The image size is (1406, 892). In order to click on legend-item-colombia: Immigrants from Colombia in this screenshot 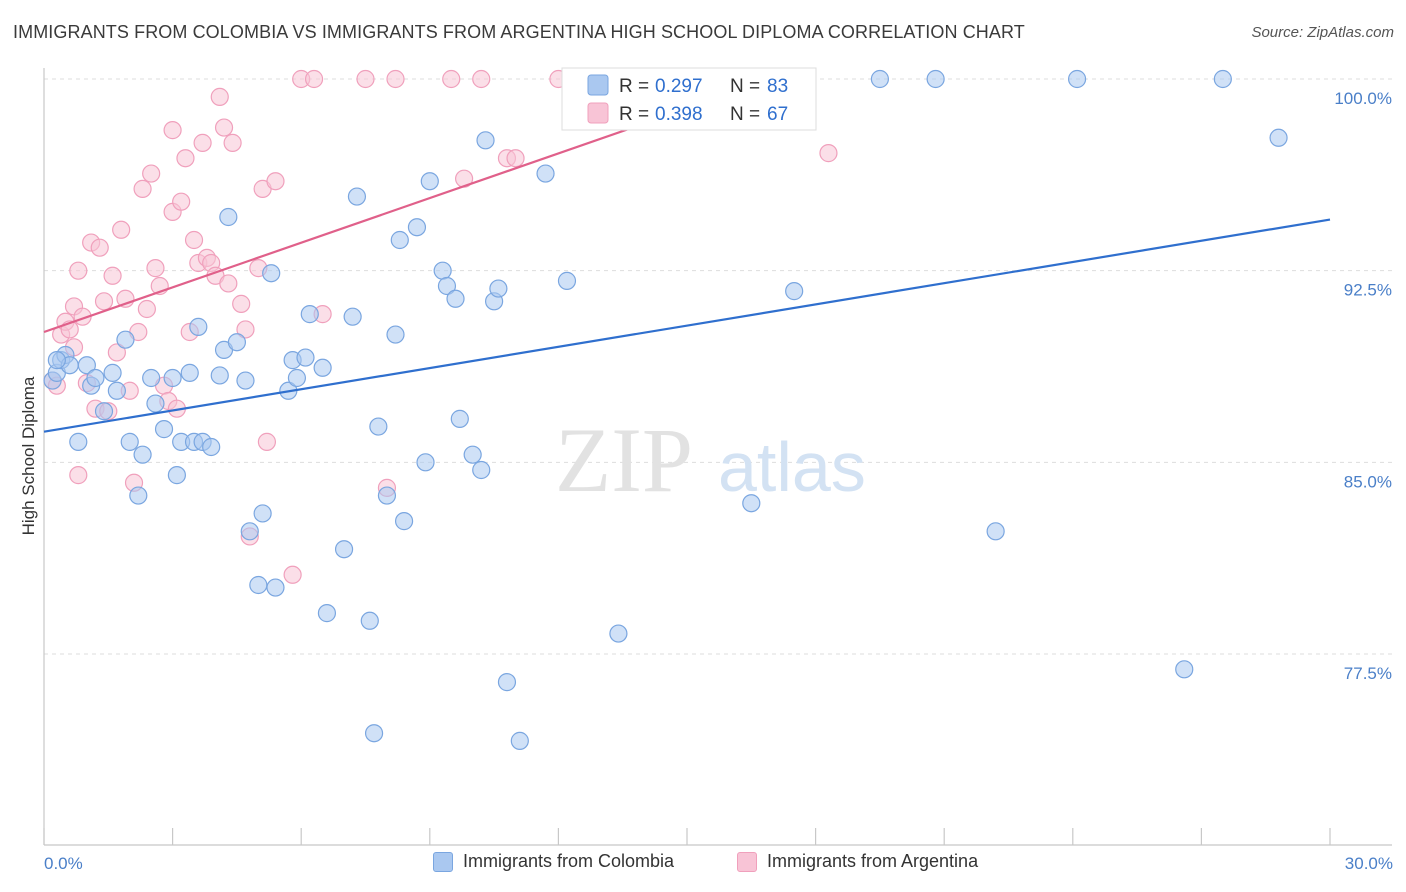, I will do `click(553, 861)`.